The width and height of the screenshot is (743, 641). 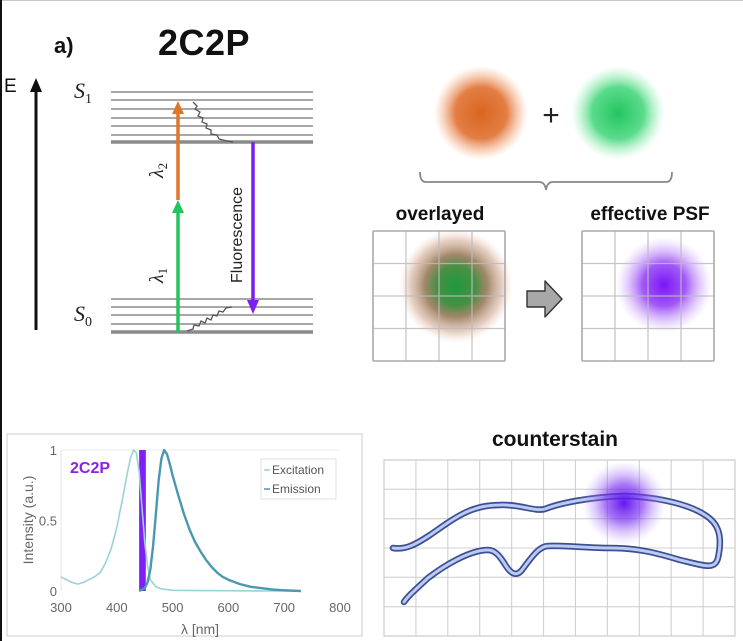 I want to click on energy-axis-label: E, so click(x=10, y=86).